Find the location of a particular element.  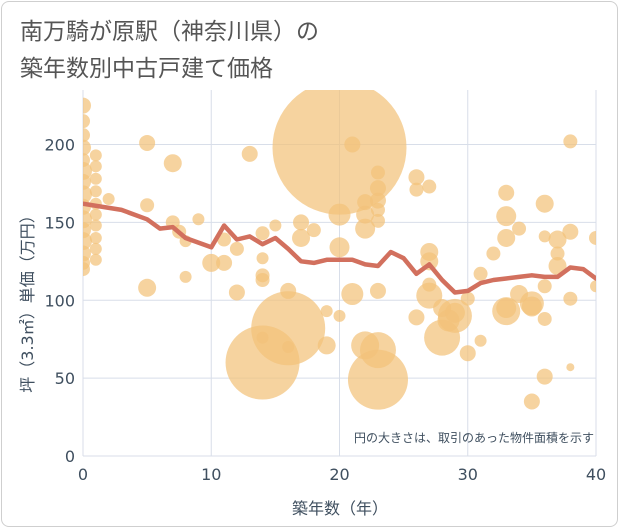

average-line-series is located at coordinates (339, 248).